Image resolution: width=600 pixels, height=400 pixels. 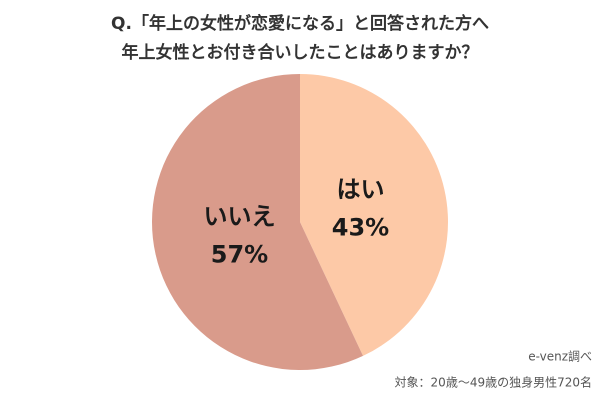 I want to click on slice-label: はい, so click(x=361, y=189).